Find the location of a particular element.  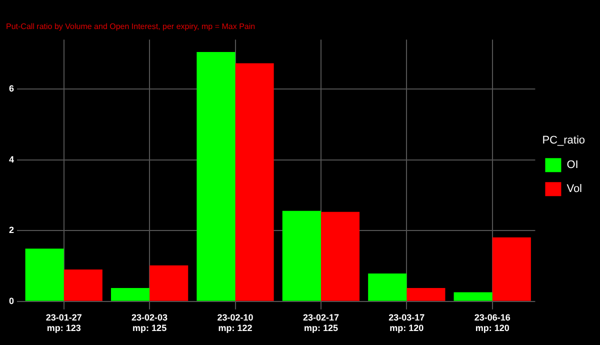

chart-subtitle: Put-Call ratio by Volume and Open Interest, per expiry, mp = Max Pain is located at coordinates (131, 27).